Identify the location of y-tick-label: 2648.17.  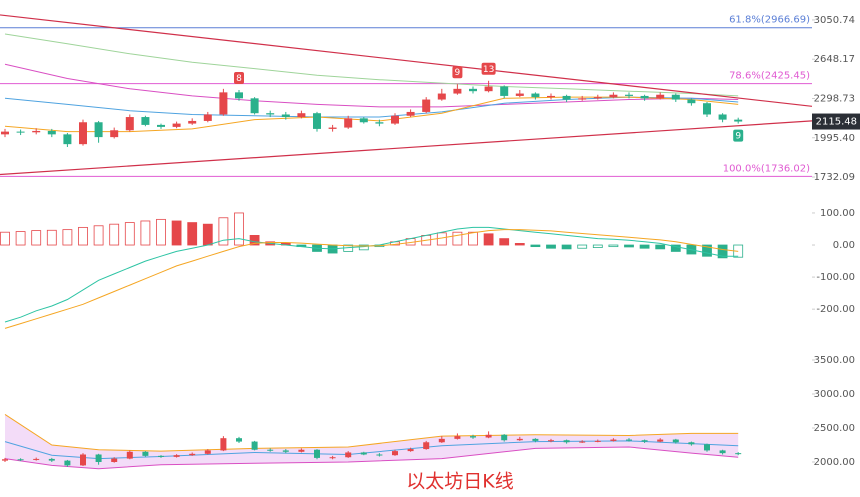
(834, 59).